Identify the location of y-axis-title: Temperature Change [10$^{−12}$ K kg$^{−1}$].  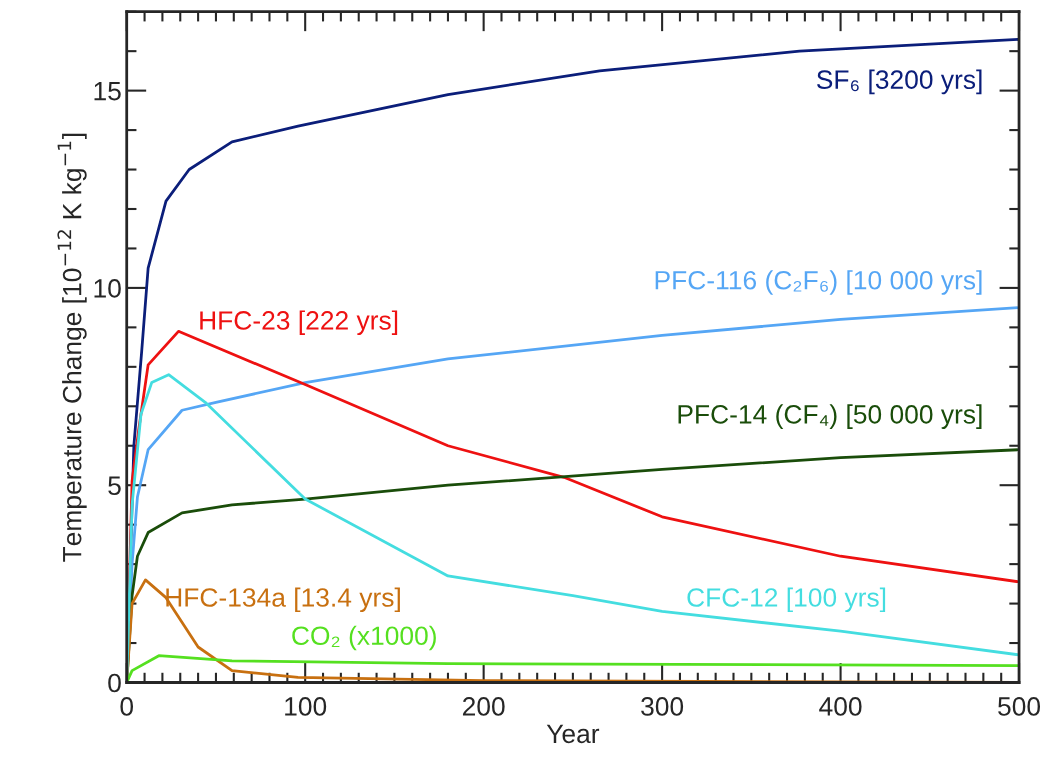
(72, 347).